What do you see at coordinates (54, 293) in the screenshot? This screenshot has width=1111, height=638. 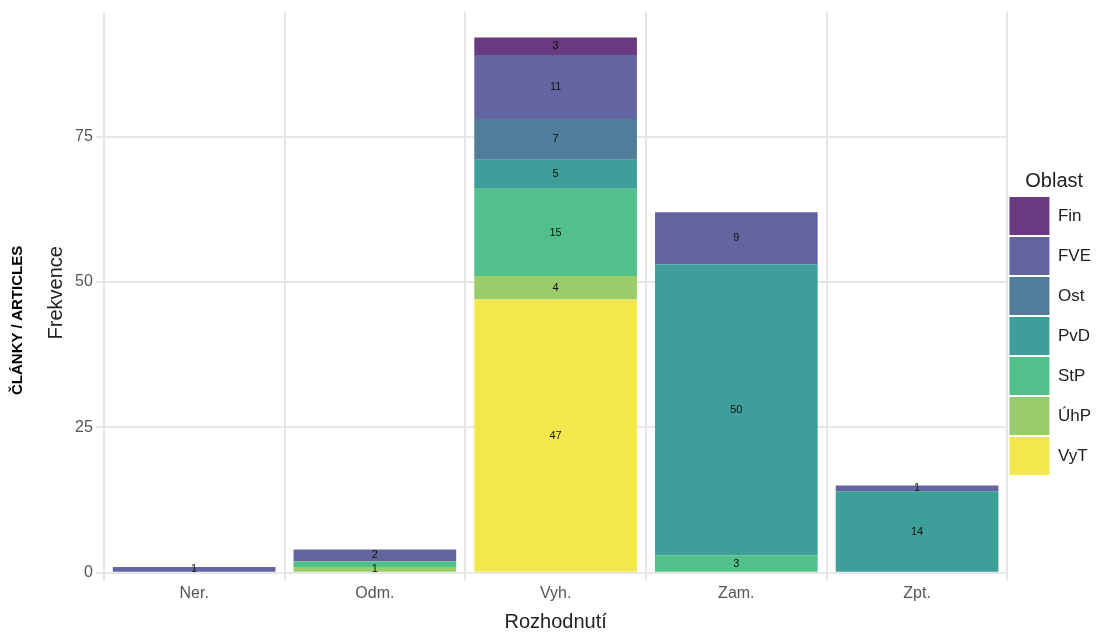 I see `y-axis-title: Frekvence` at bounding box center [54, 293].